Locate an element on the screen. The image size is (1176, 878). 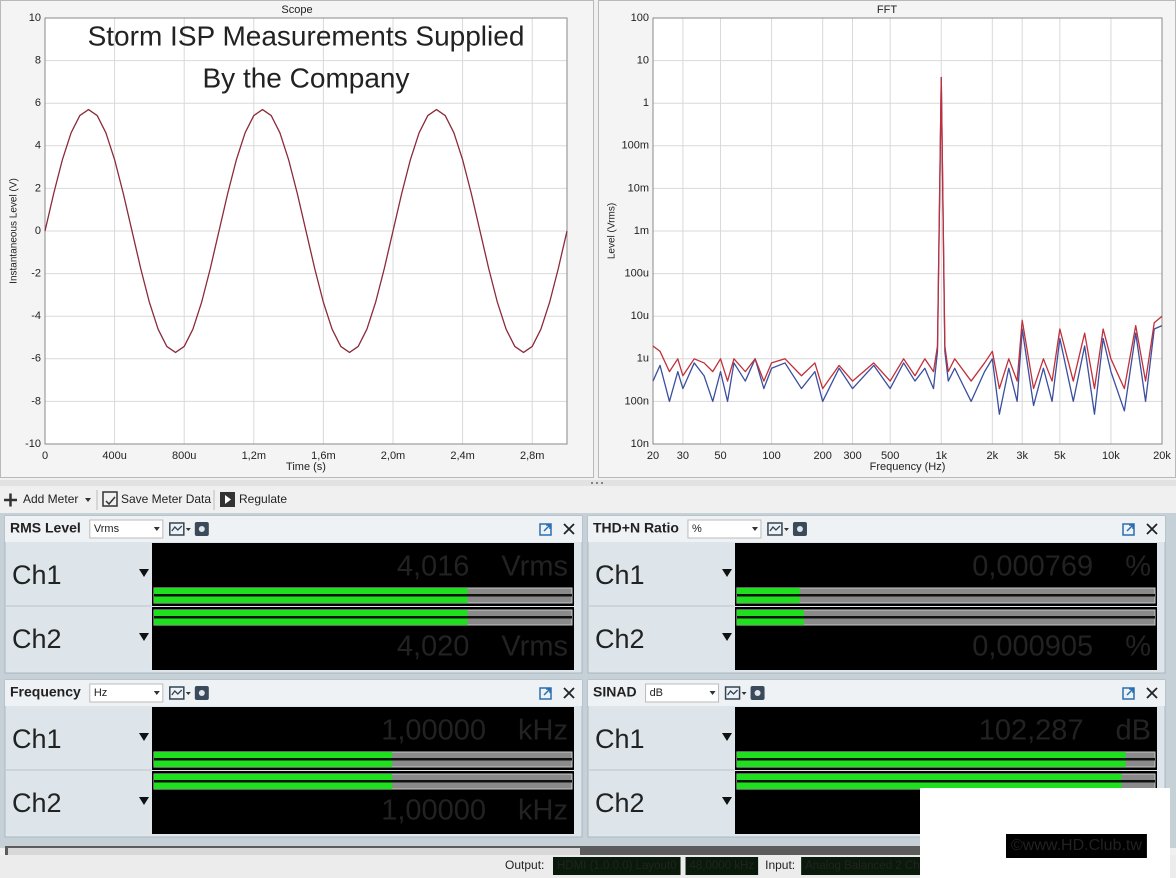
y-tick-label: -4 is located at coordinates (36, 316).